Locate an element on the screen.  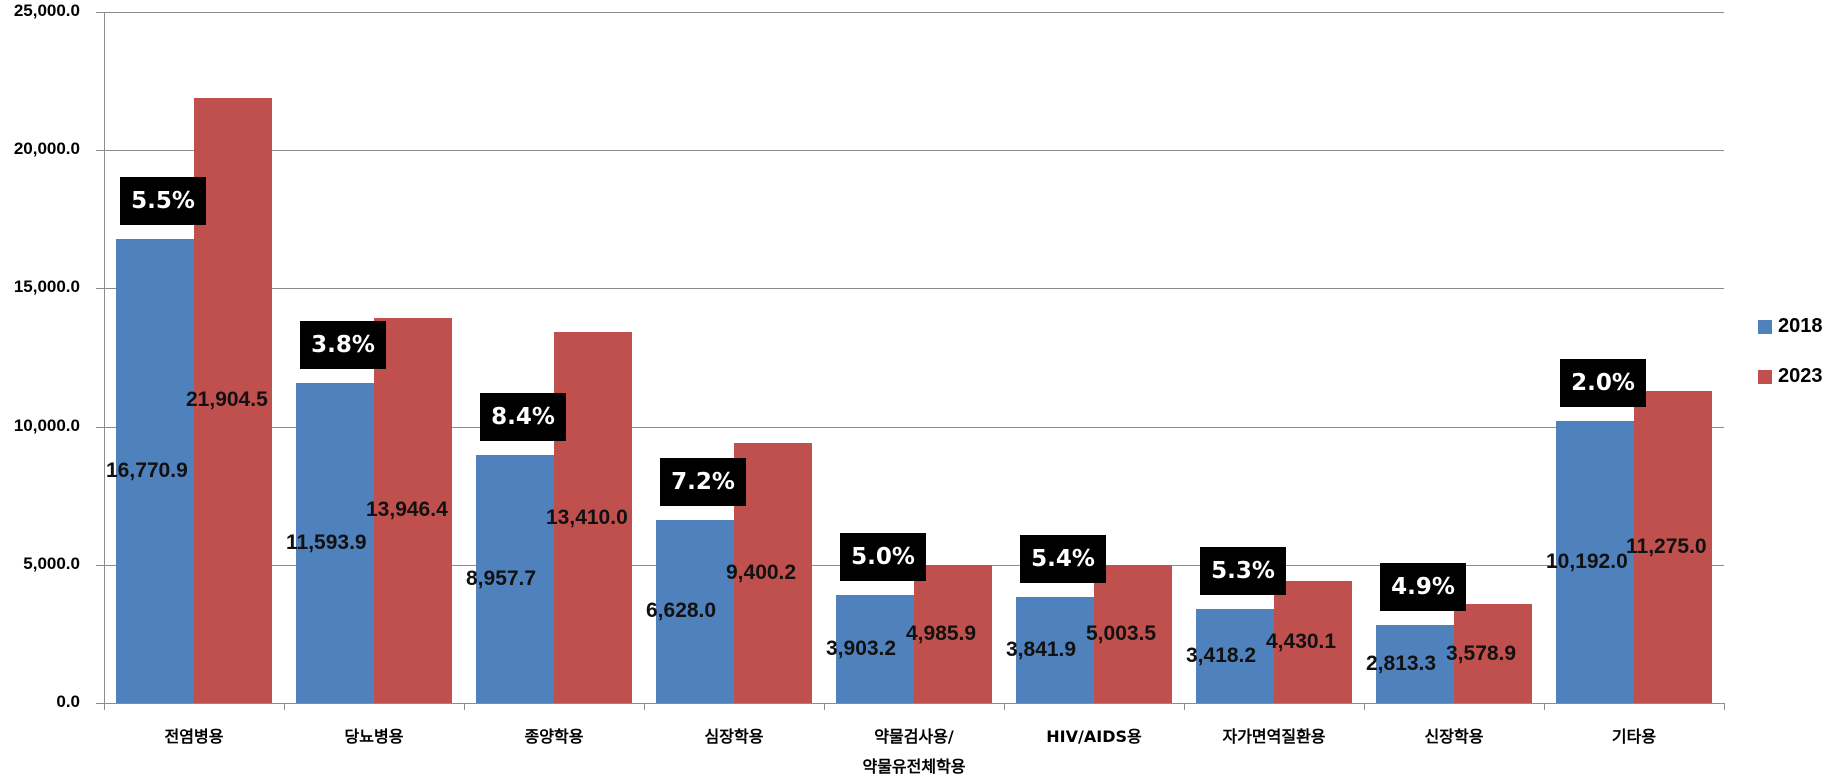
y-tick-label: 0.0 is located at coordinates (68, 701).